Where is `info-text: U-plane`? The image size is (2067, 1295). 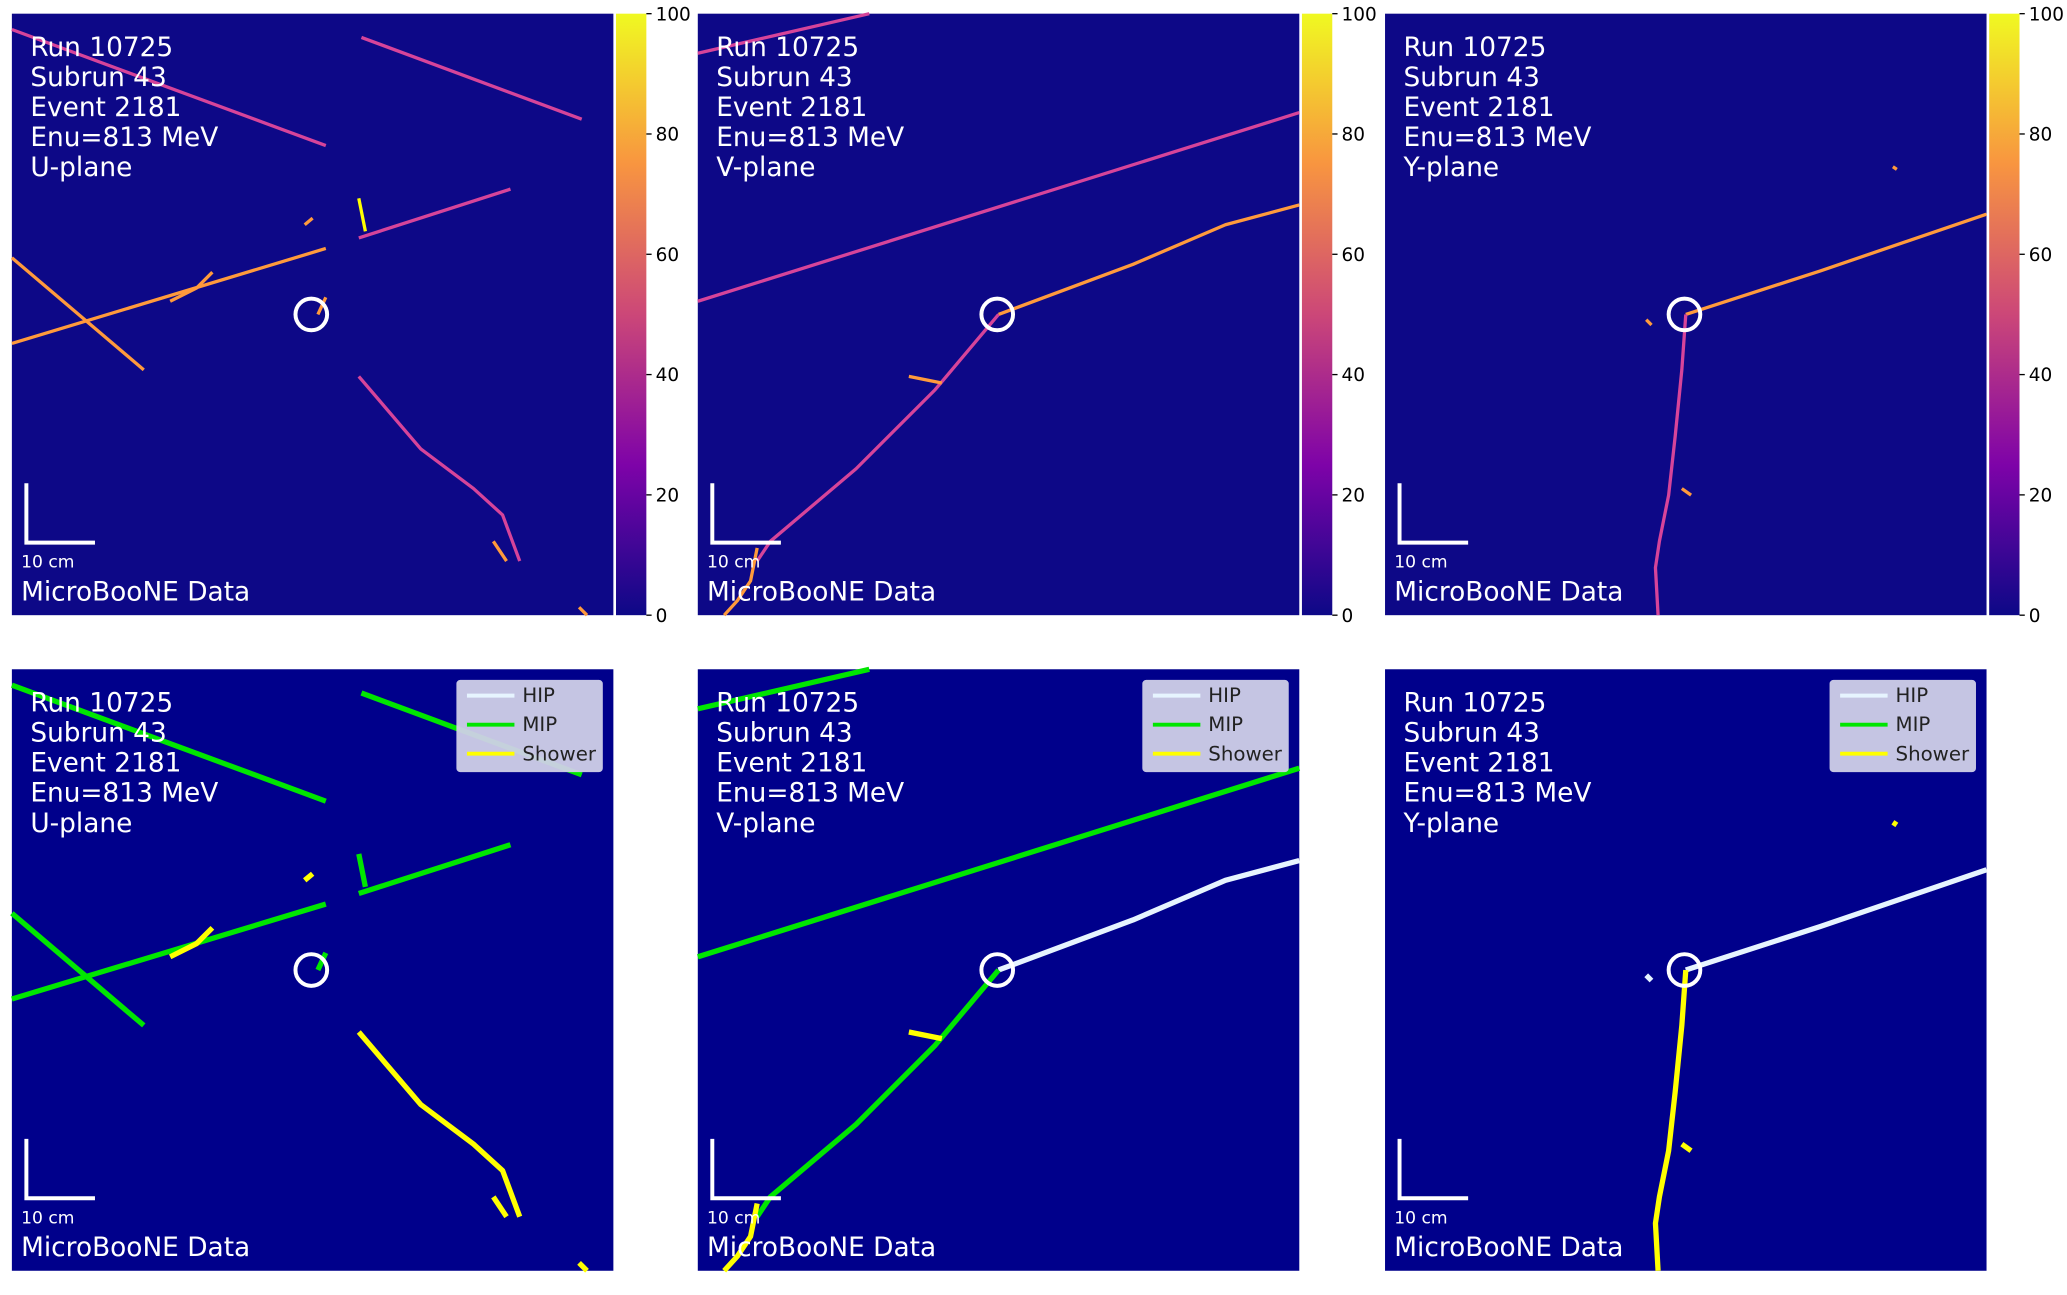 info-text: U-plane is located at coordinates (81, 168).